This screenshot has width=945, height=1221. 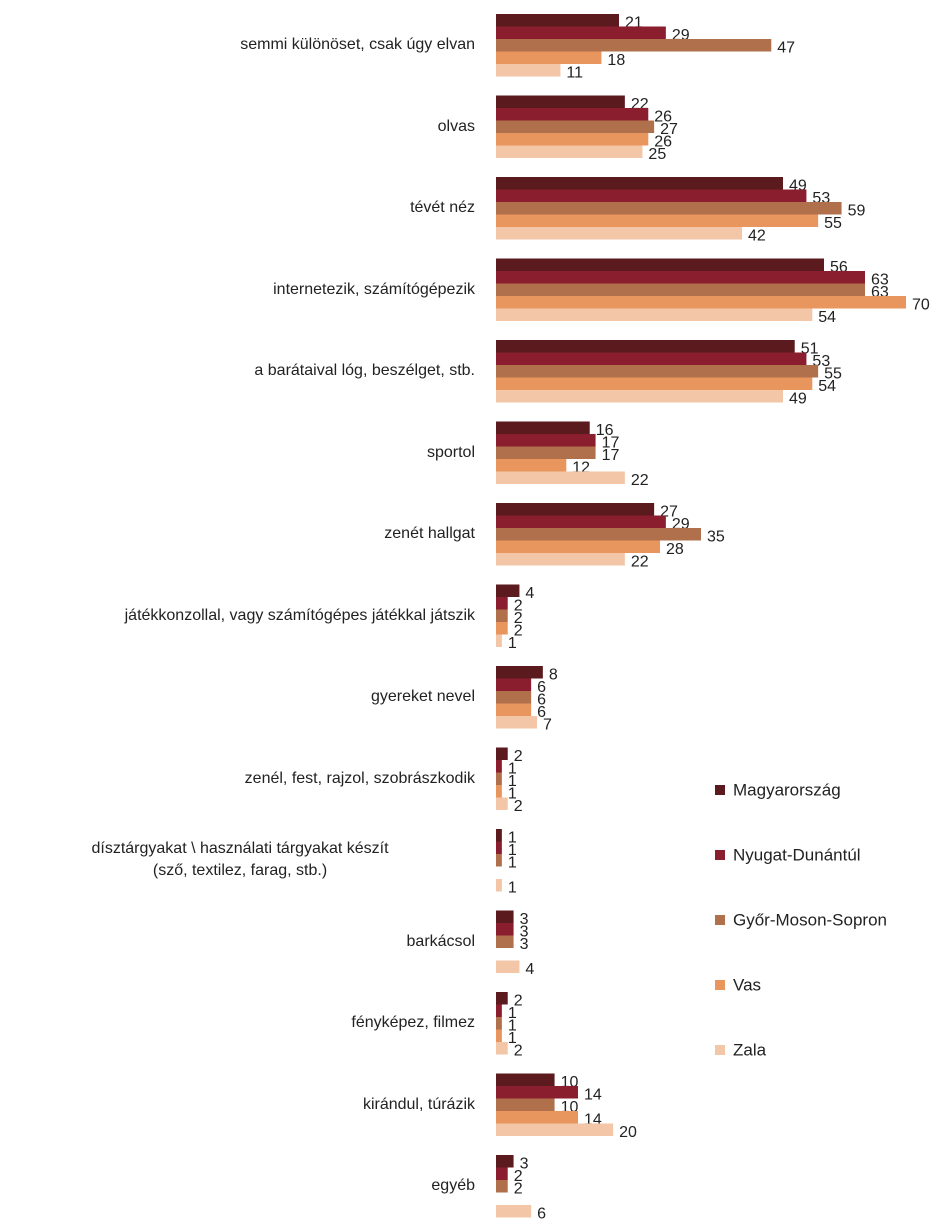 I want to click on category-label: barkácsol, so click(x=440, y=941).